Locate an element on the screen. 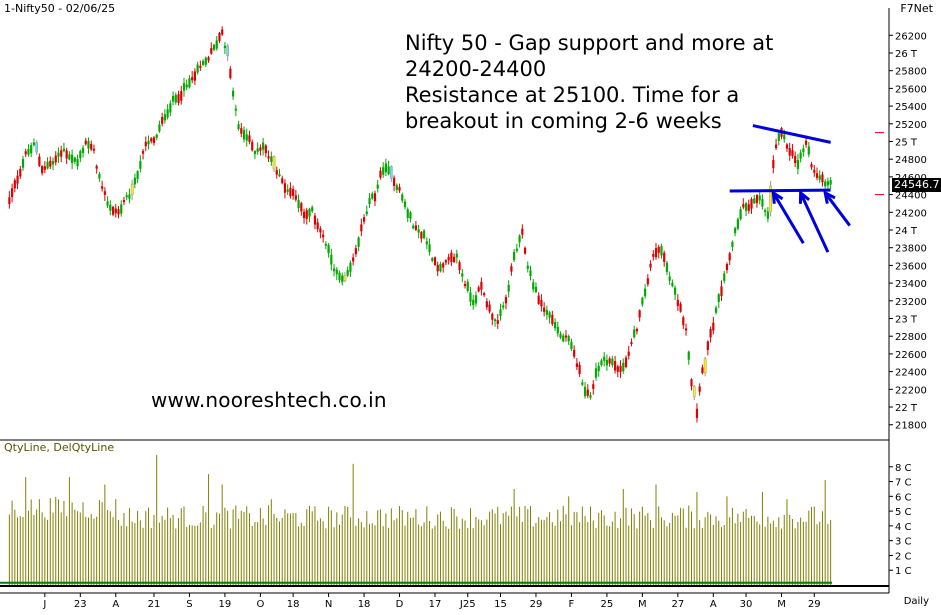 This screenshot has width=941, height=615. x-tick-label: D is located at coordinates (400, 604).